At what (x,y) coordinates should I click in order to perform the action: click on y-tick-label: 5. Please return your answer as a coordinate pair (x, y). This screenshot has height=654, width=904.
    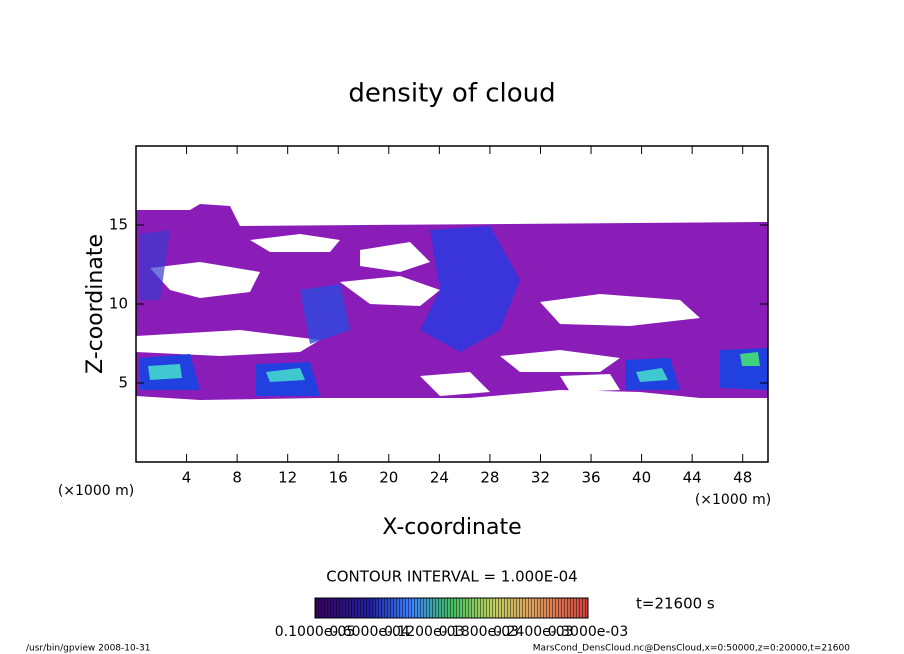
    Looking at the image, I should click on (123, 383).